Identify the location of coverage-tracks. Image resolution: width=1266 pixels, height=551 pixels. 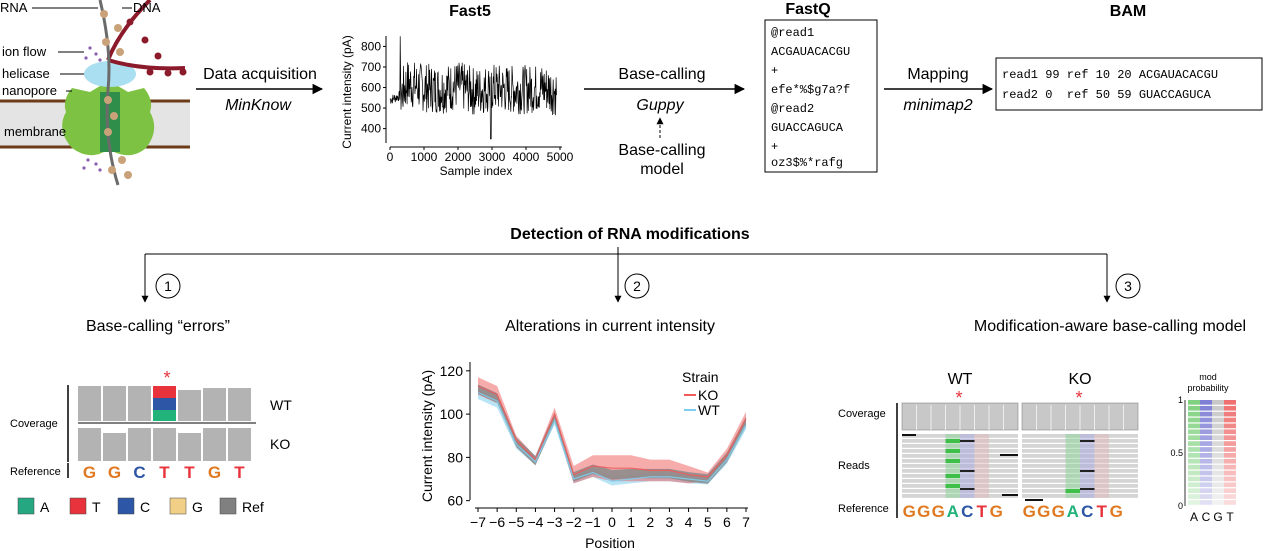
(164, 423).